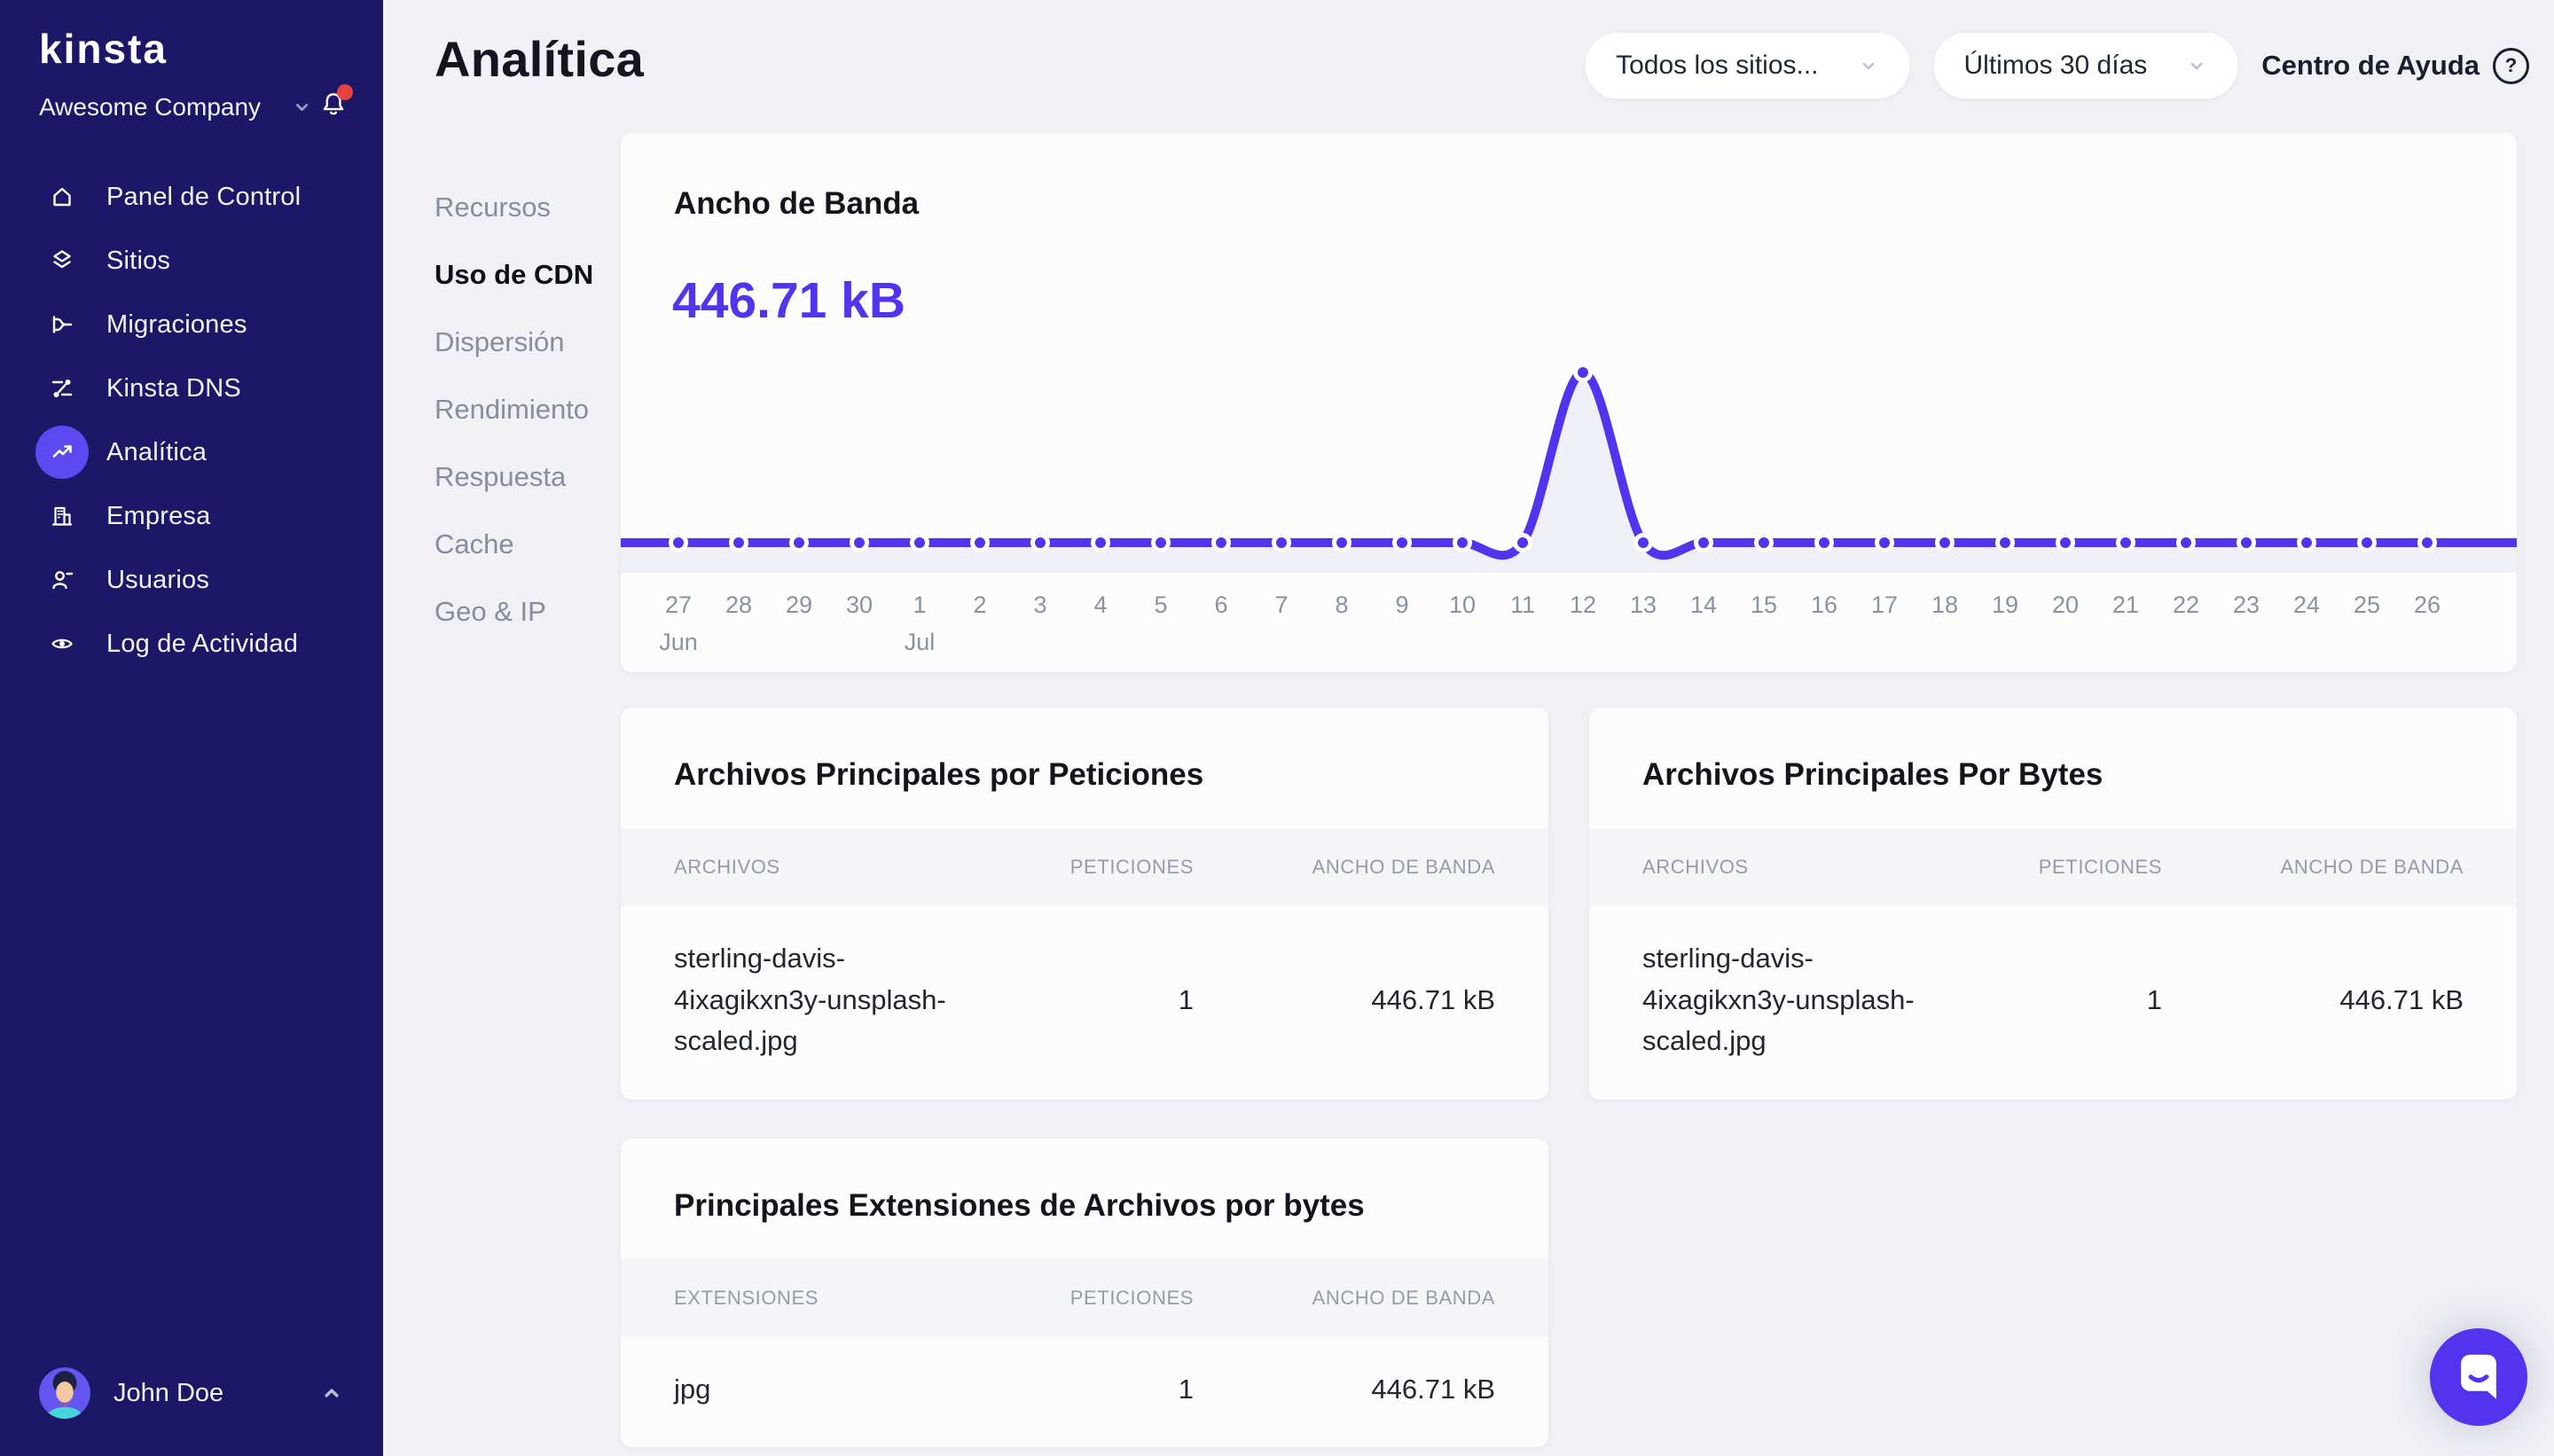  I want to click on x-axis-tick: 14, so click(1703, 604).